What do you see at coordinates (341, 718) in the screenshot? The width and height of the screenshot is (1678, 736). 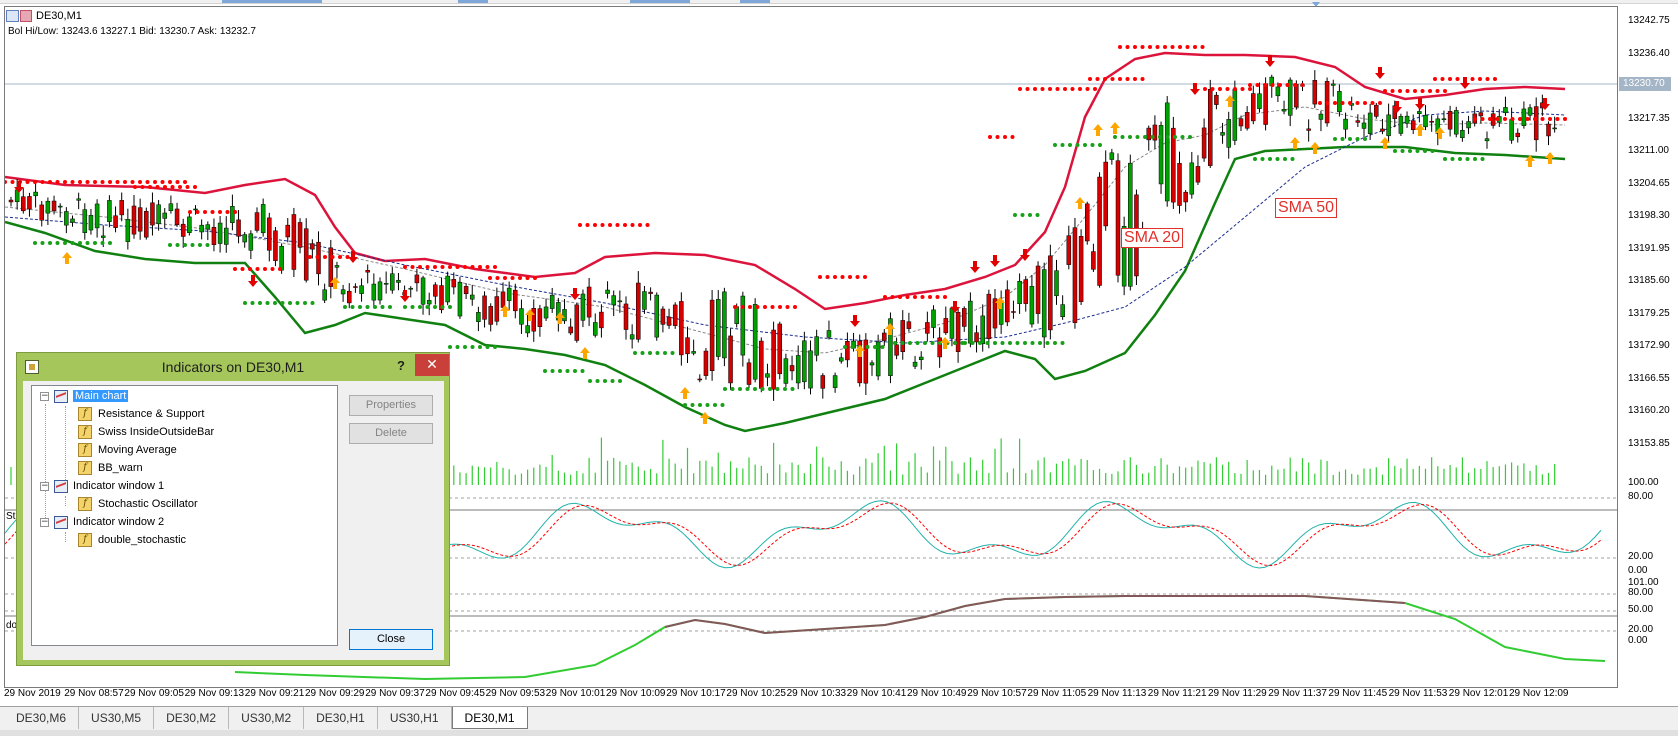 I see `chart-tab: DE30,H1` at bounding box center [341, 718].